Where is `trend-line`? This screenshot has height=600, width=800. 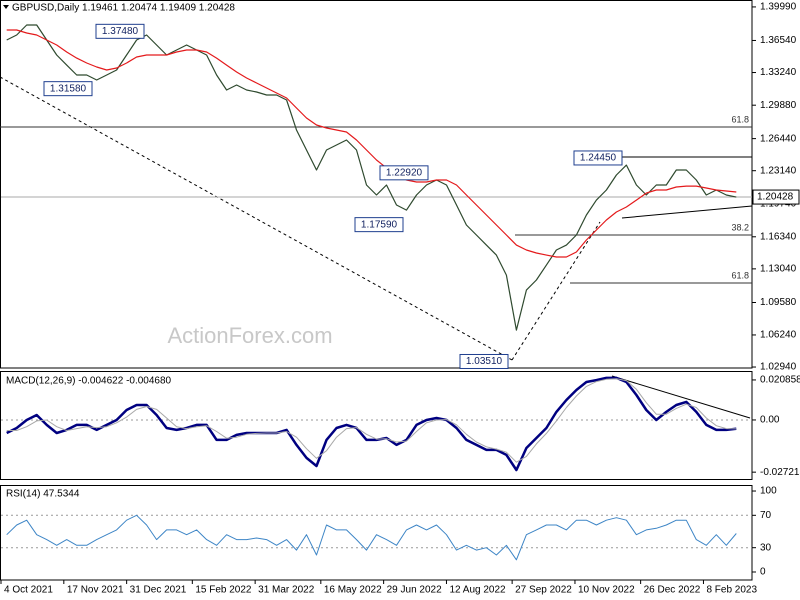
trend-line is located at coordinates (687, 212).